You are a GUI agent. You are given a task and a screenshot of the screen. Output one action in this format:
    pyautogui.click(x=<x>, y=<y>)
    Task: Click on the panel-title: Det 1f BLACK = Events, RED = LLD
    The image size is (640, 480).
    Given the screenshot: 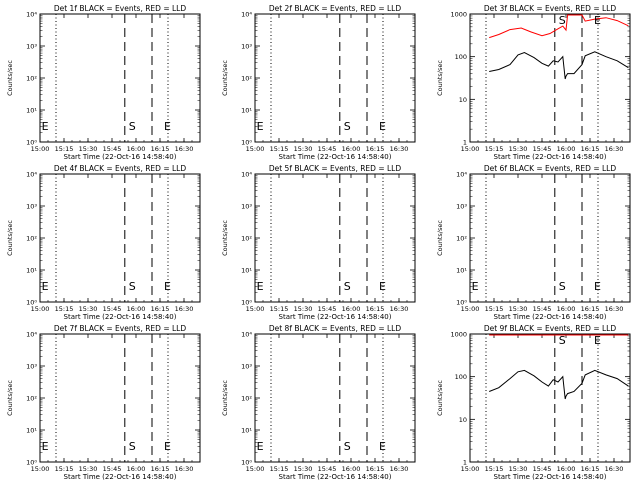 What is the action you would take?
    pyautogui.click(x=120, y=8)
    